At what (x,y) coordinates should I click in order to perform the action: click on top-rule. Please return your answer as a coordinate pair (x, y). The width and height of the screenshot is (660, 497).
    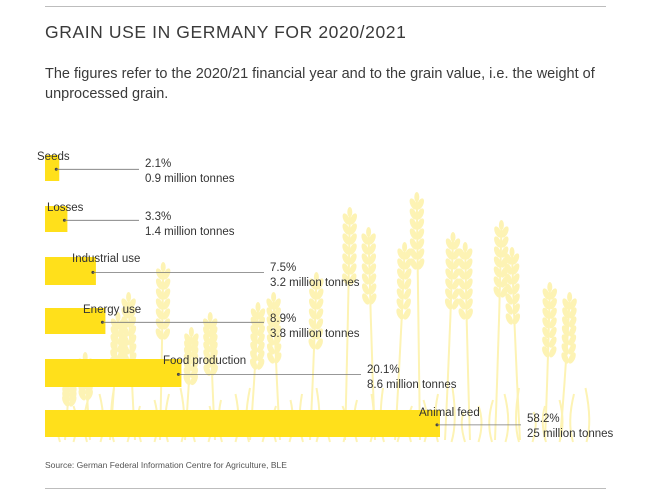
    Looking at the image, I should click on (325, 6).